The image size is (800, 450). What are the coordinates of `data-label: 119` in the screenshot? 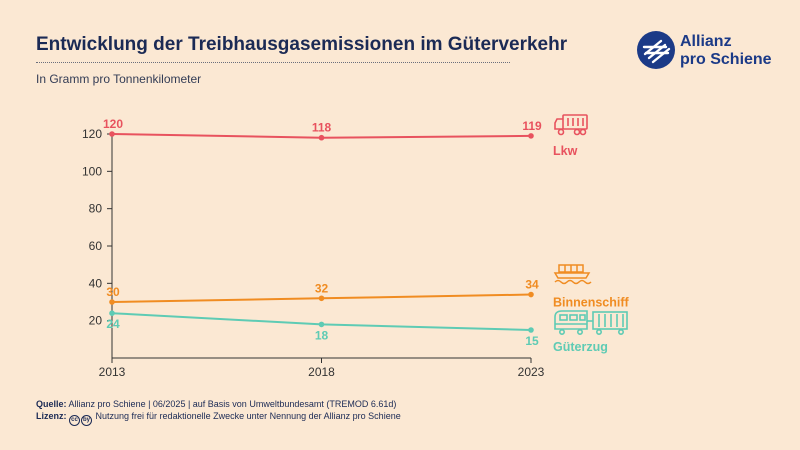 It's located at (532, 126).